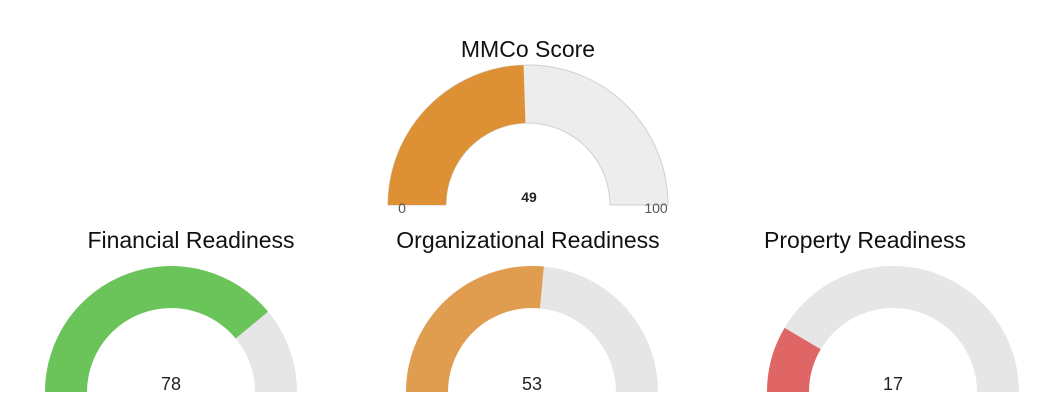 The width and height of the screenshot is (1054, 420). What do you see at coordinates (532, 384) in the screenshot?
I see `gauge-value-organizational-readiness: 53` at bounding box center [532, 384].